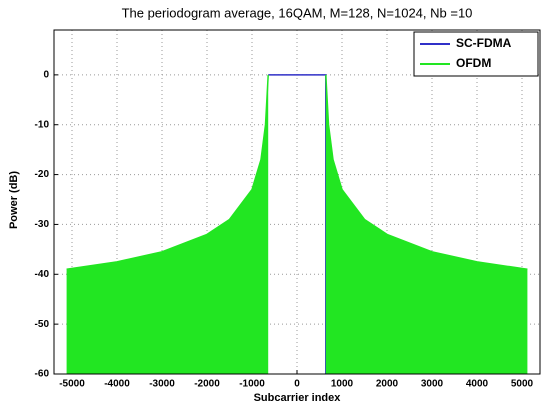  What do you see at coordinates (42, 124) in the screenshot?
I see `y-tick-label: -10` at bounding box center [42, 124].